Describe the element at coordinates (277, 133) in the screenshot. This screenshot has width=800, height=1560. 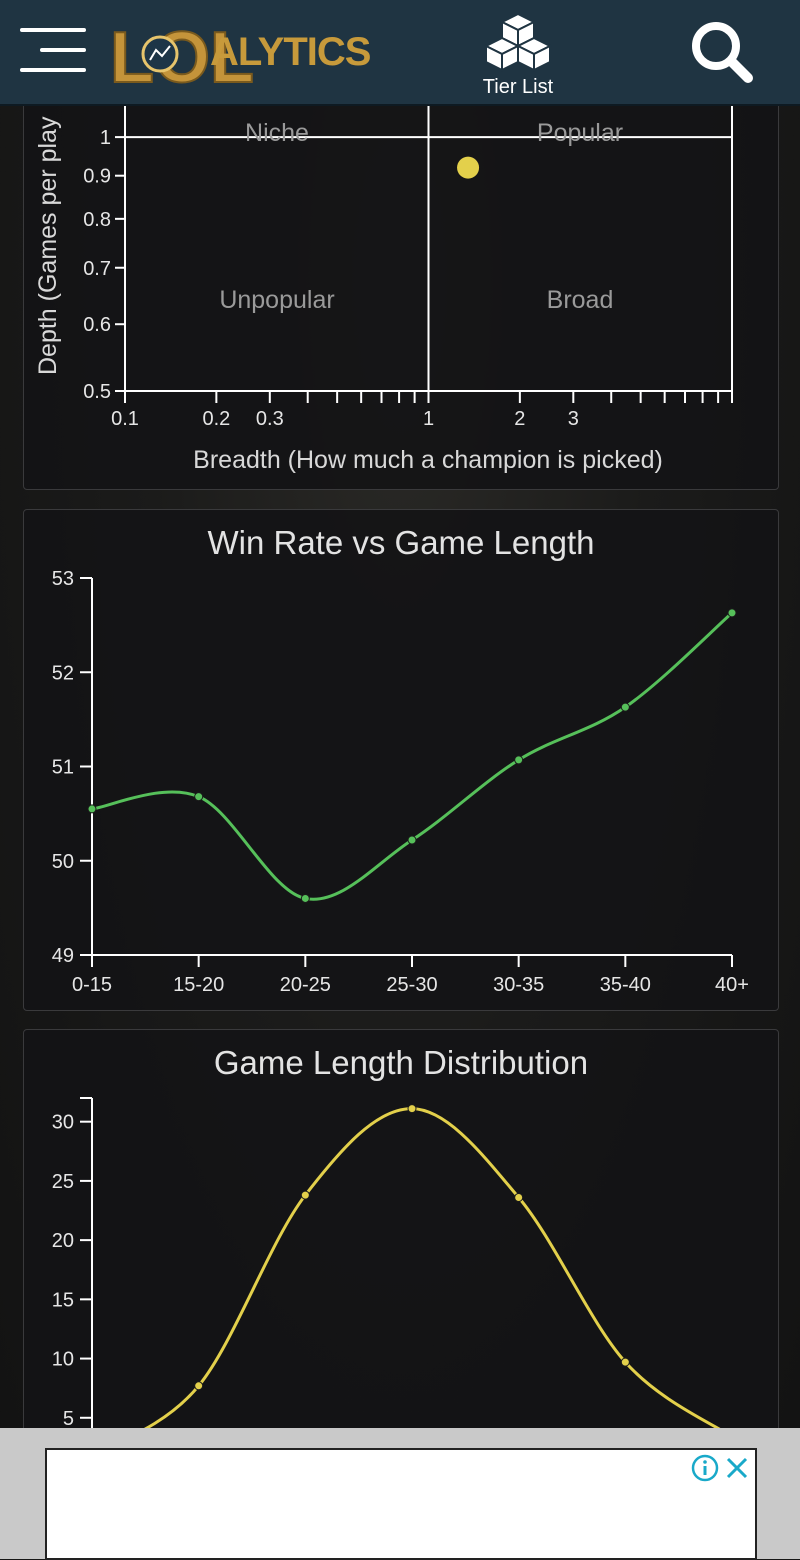
I see `quadrant-niche-label: Niche` at that location.